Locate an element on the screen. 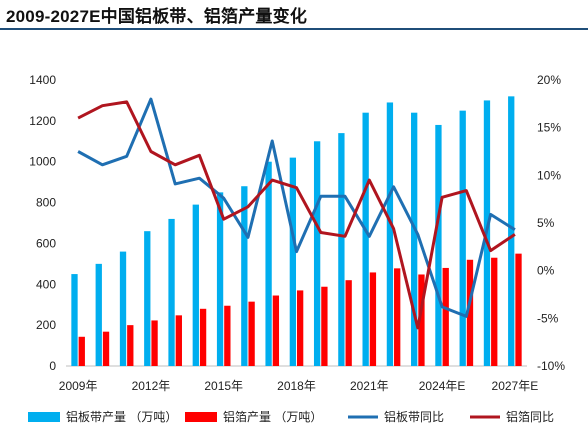 This screenshot has height=434, width=588. y-right-tick-label: -10% is located at coordinates (551, 366).